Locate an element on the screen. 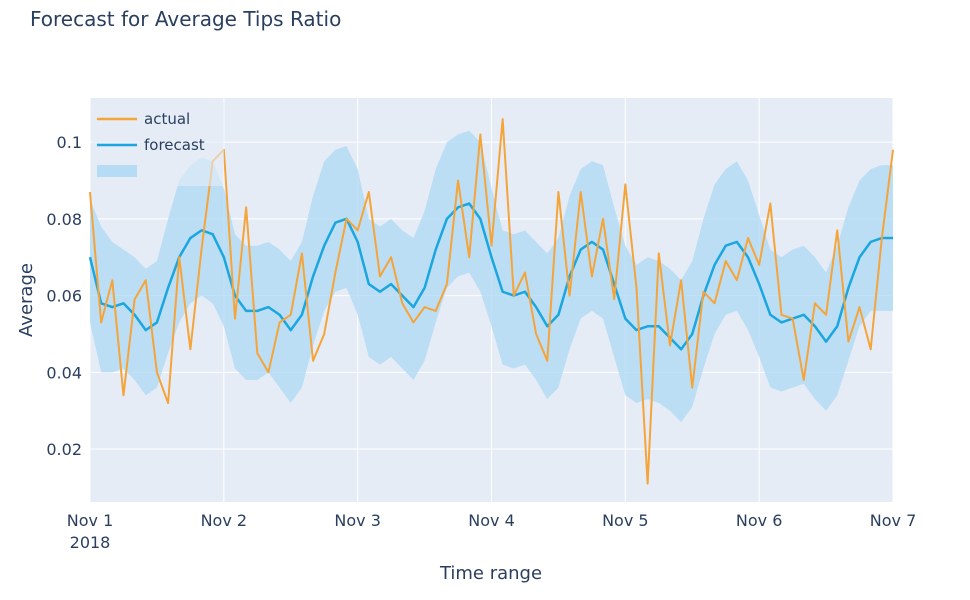  x-tick-label: Nov 3 is located at coordinates (357, 520).